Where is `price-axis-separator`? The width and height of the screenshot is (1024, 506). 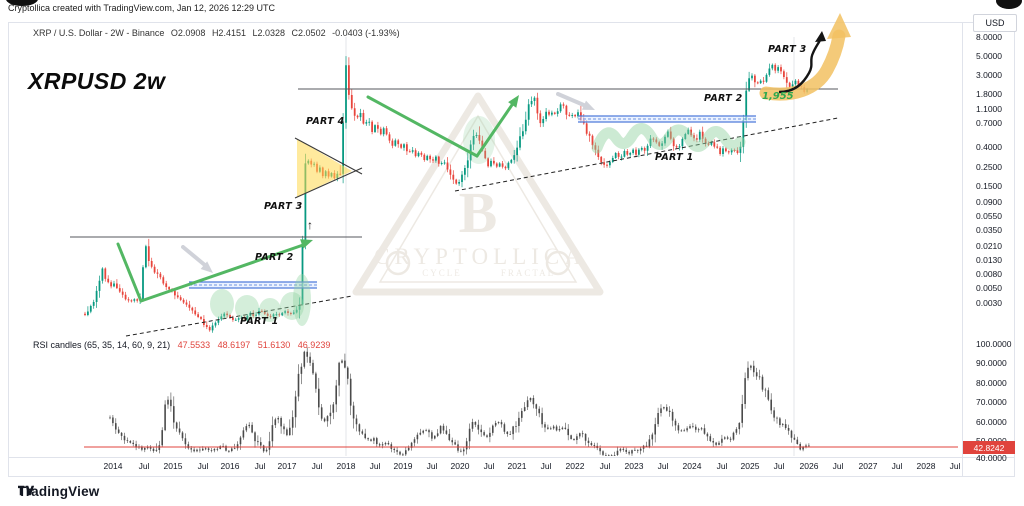 price-axis-separator is located at coordinates (962, 249).